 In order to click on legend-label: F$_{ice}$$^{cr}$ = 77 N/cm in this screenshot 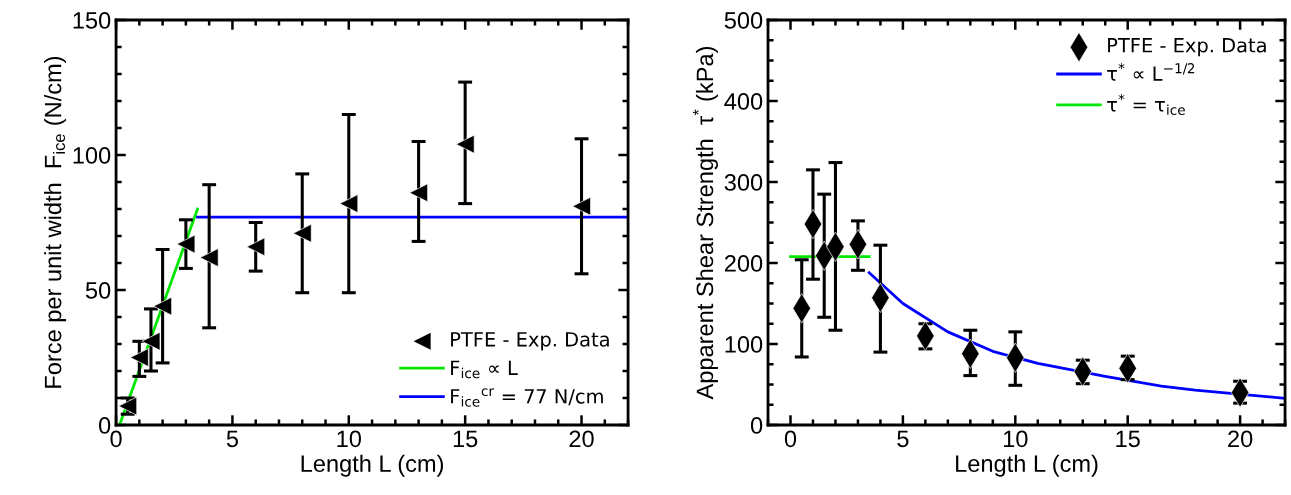, I will do `click(527, 397)`.